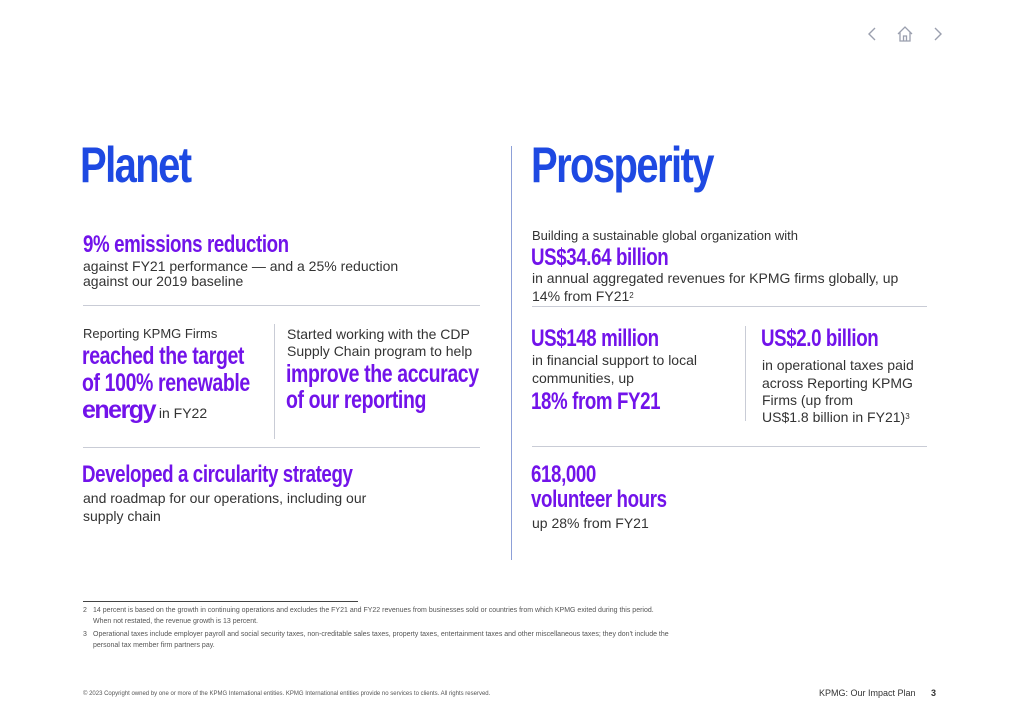  Describe the element at coordinates (596, 401) in the screenshot. I see `support-percent: 18% from FY21` at that location.